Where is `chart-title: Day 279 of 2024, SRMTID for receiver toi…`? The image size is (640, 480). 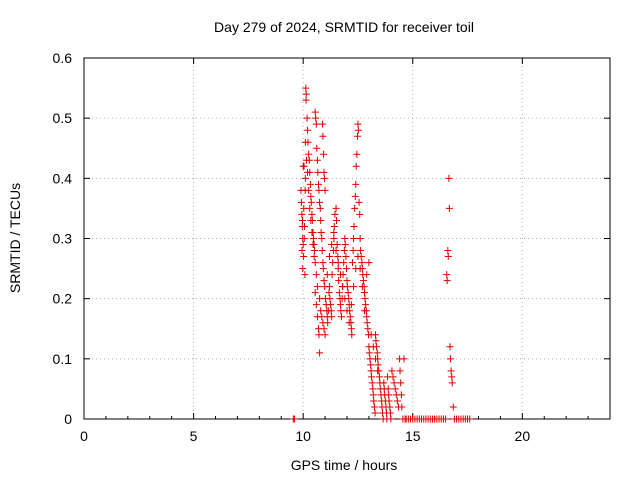
chart-title: Day 279 of 2024, SRMTID for receiver toi… is located at coordinates (344, 27).